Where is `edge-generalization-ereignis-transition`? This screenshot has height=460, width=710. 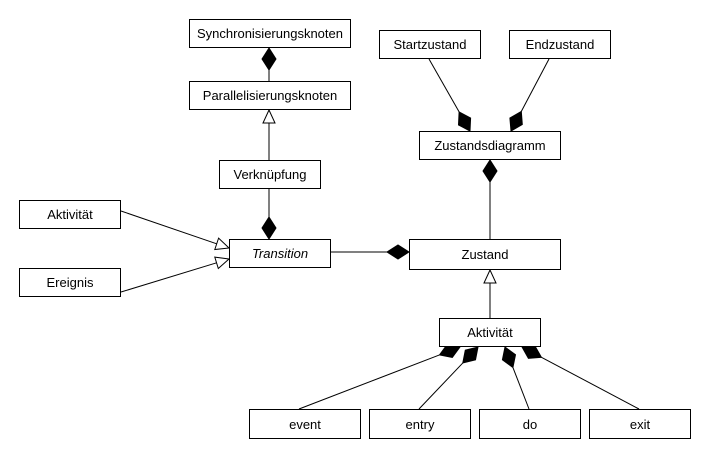 edge-generalization-ereignis-transition is located at coordinates (175, 274).